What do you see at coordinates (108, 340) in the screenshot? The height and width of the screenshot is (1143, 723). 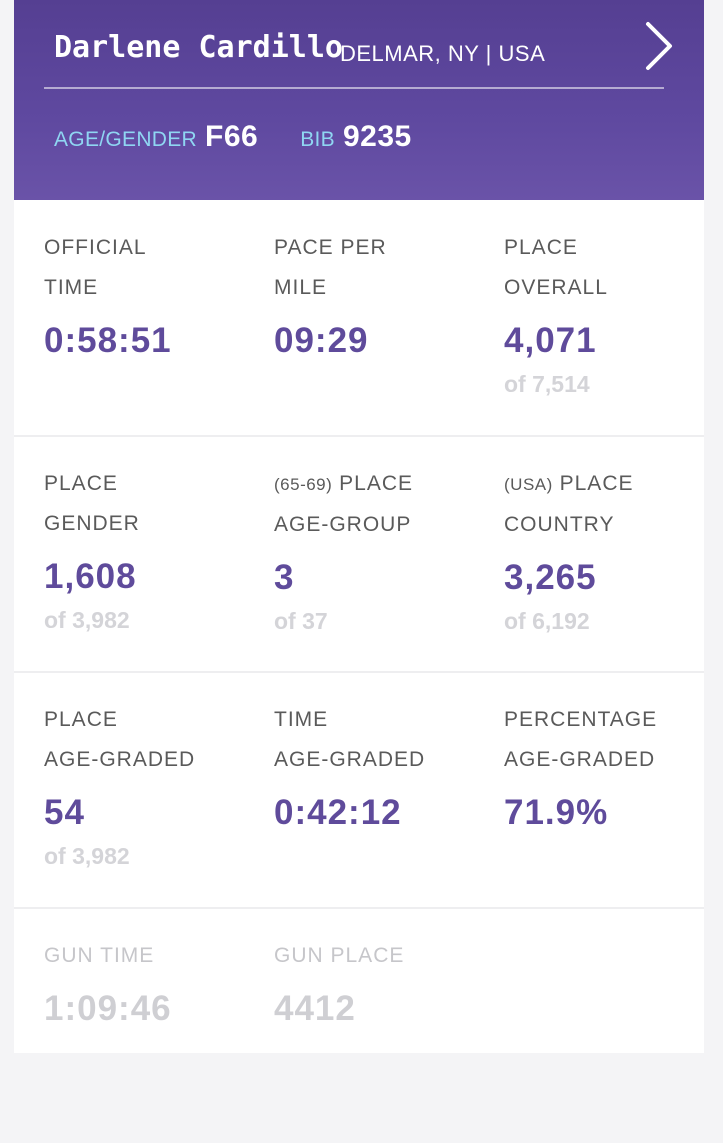 I see `official-time-value: 0:58:51` at bounding box center [108, 340].